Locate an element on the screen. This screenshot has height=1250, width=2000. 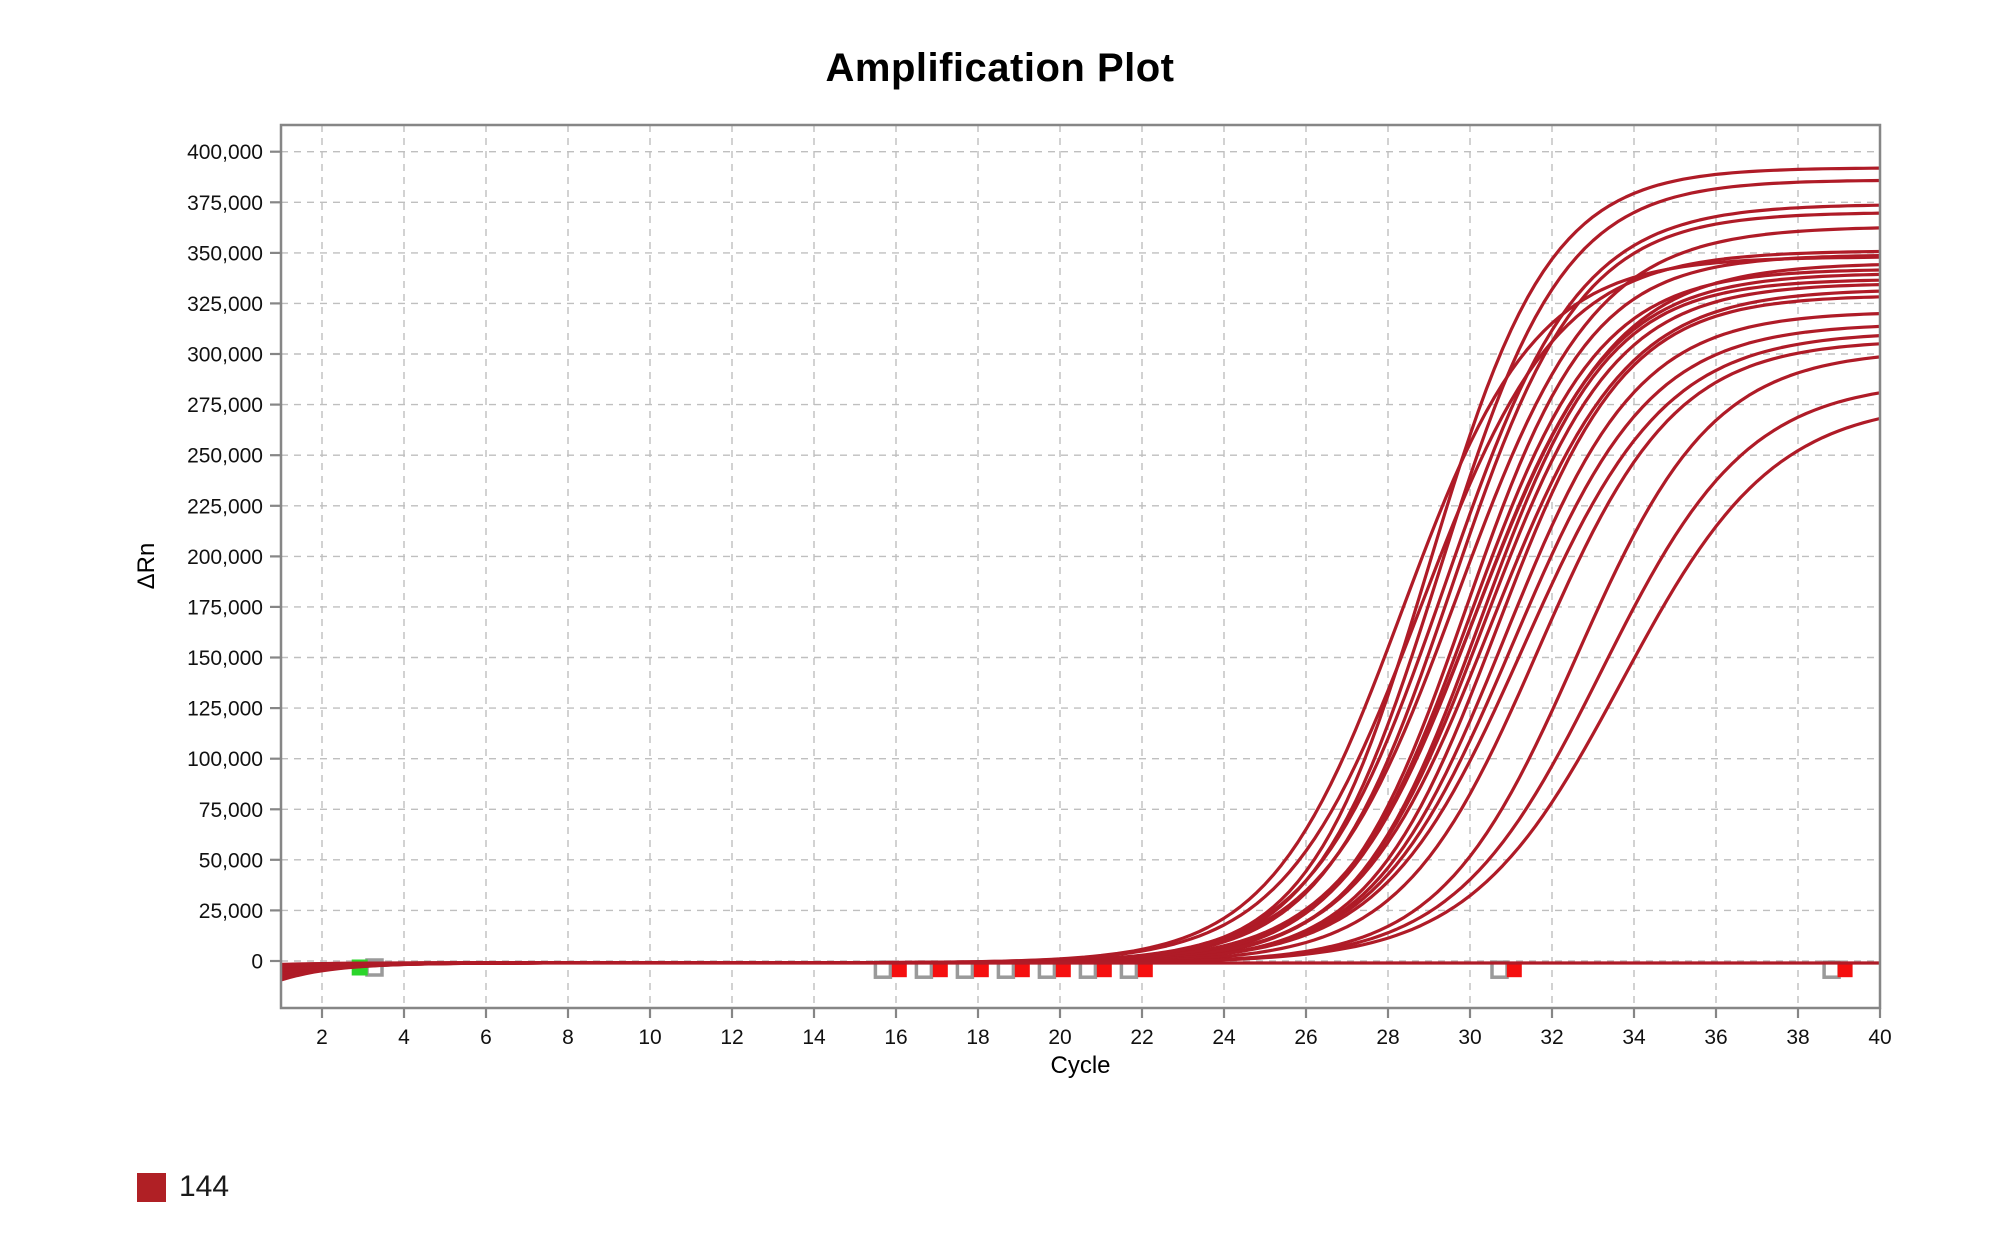
y-tick-label: 75,000 is located at coordinates (231, 810).